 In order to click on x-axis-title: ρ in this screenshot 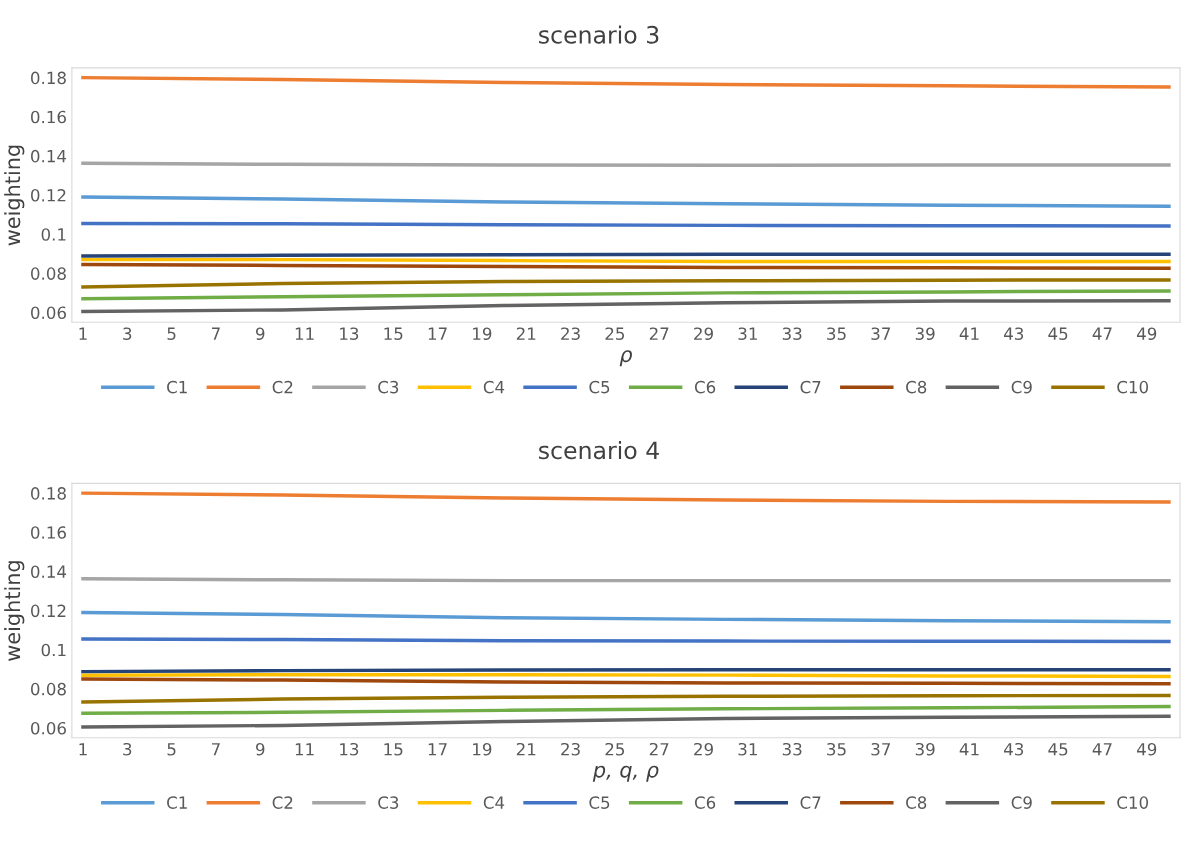, I will do `click(625, 358)`.